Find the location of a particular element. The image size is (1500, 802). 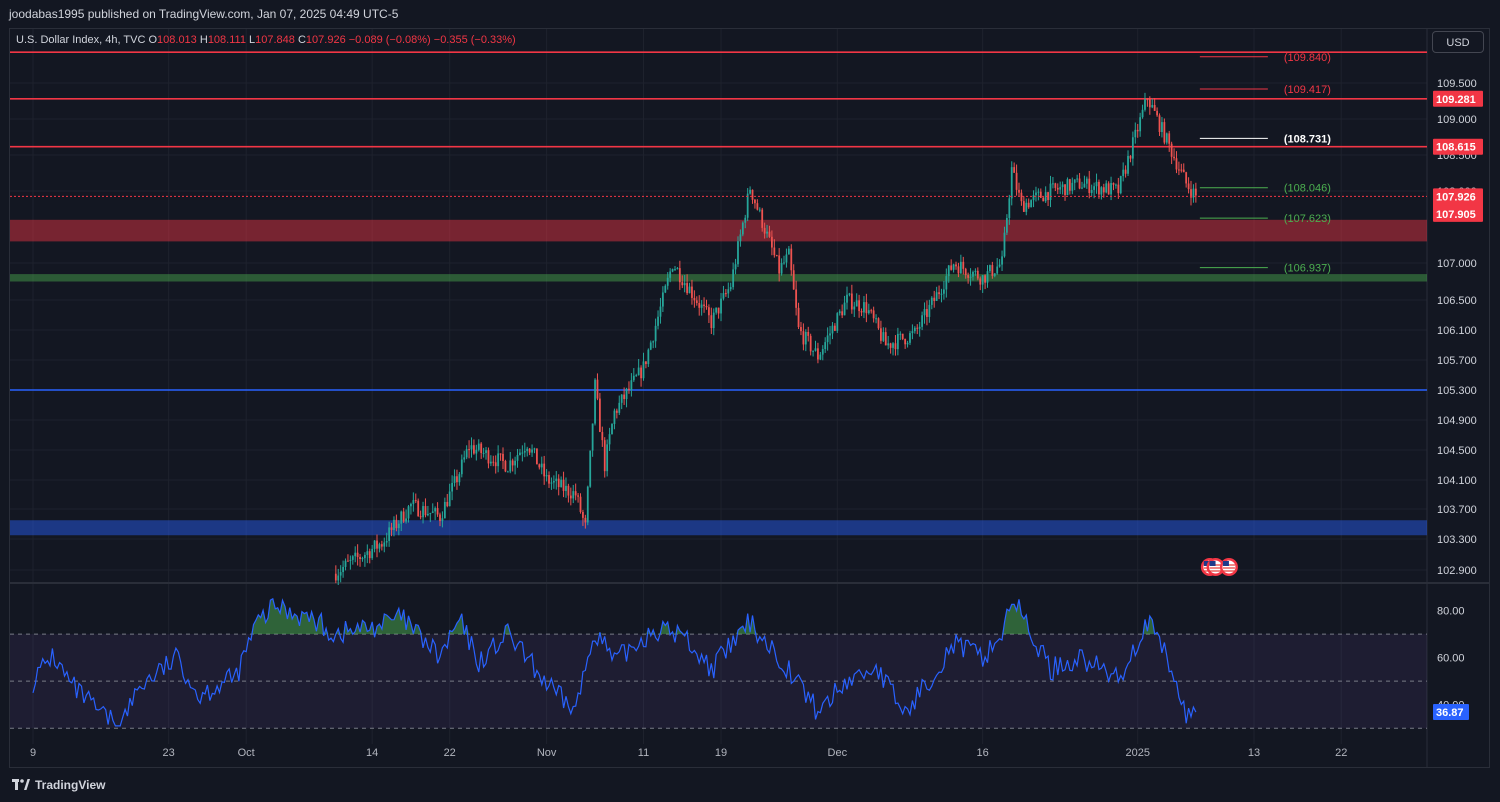

last-price-label: 107.926 is located at coordinates (1456, 197).